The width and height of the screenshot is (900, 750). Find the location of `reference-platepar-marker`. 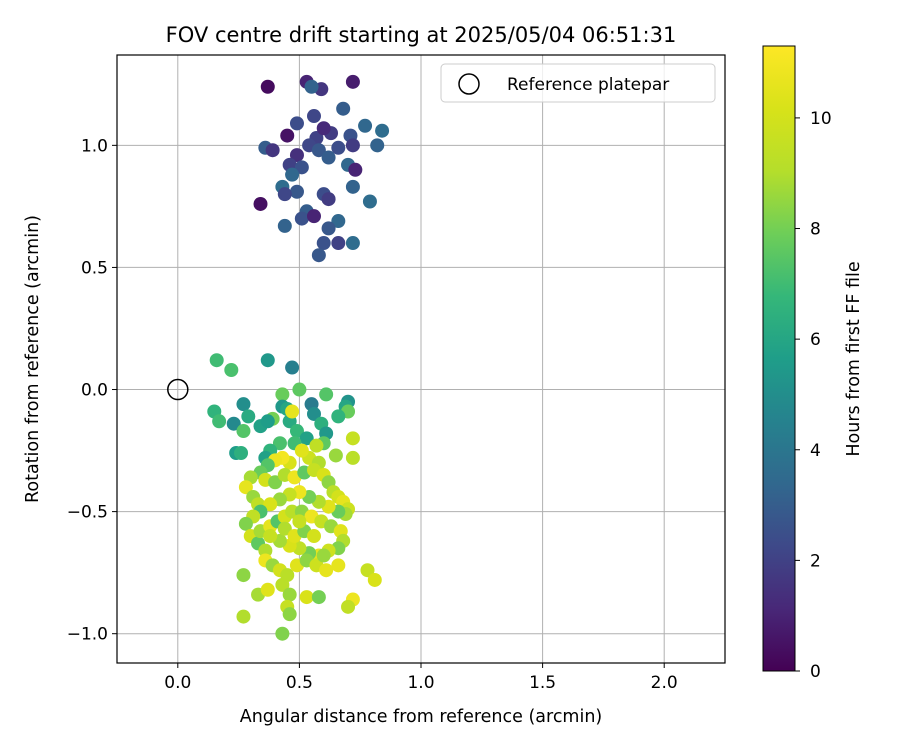

reference-platepar-marker is located at coordinates (178, 389).